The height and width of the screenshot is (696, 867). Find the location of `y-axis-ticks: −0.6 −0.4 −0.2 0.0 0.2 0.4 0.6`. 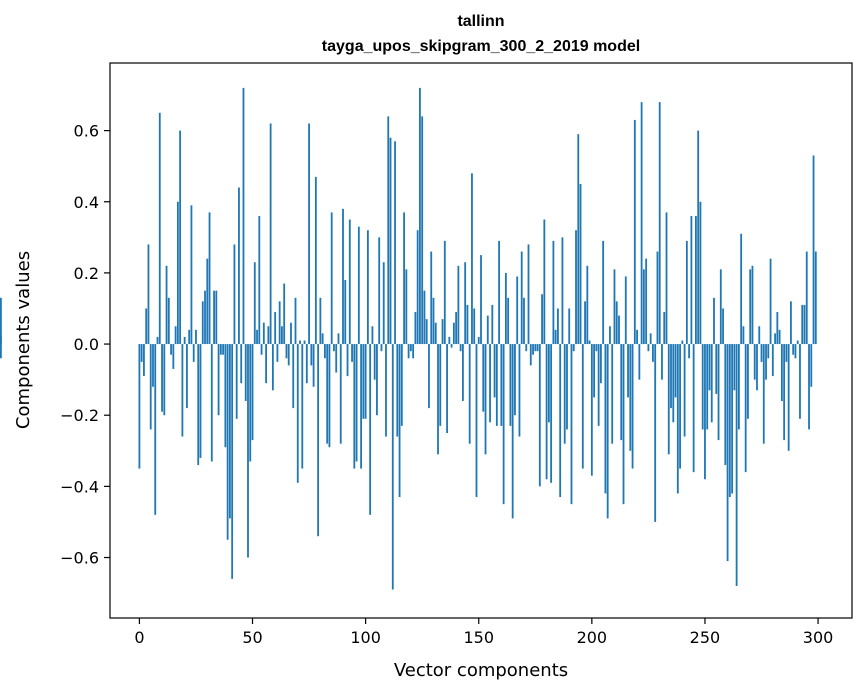

y-axis-ticks: −0.6 −0.4 −0.2 0.0 0.2 0.4 0.6 is located at coordinates (85, 345).